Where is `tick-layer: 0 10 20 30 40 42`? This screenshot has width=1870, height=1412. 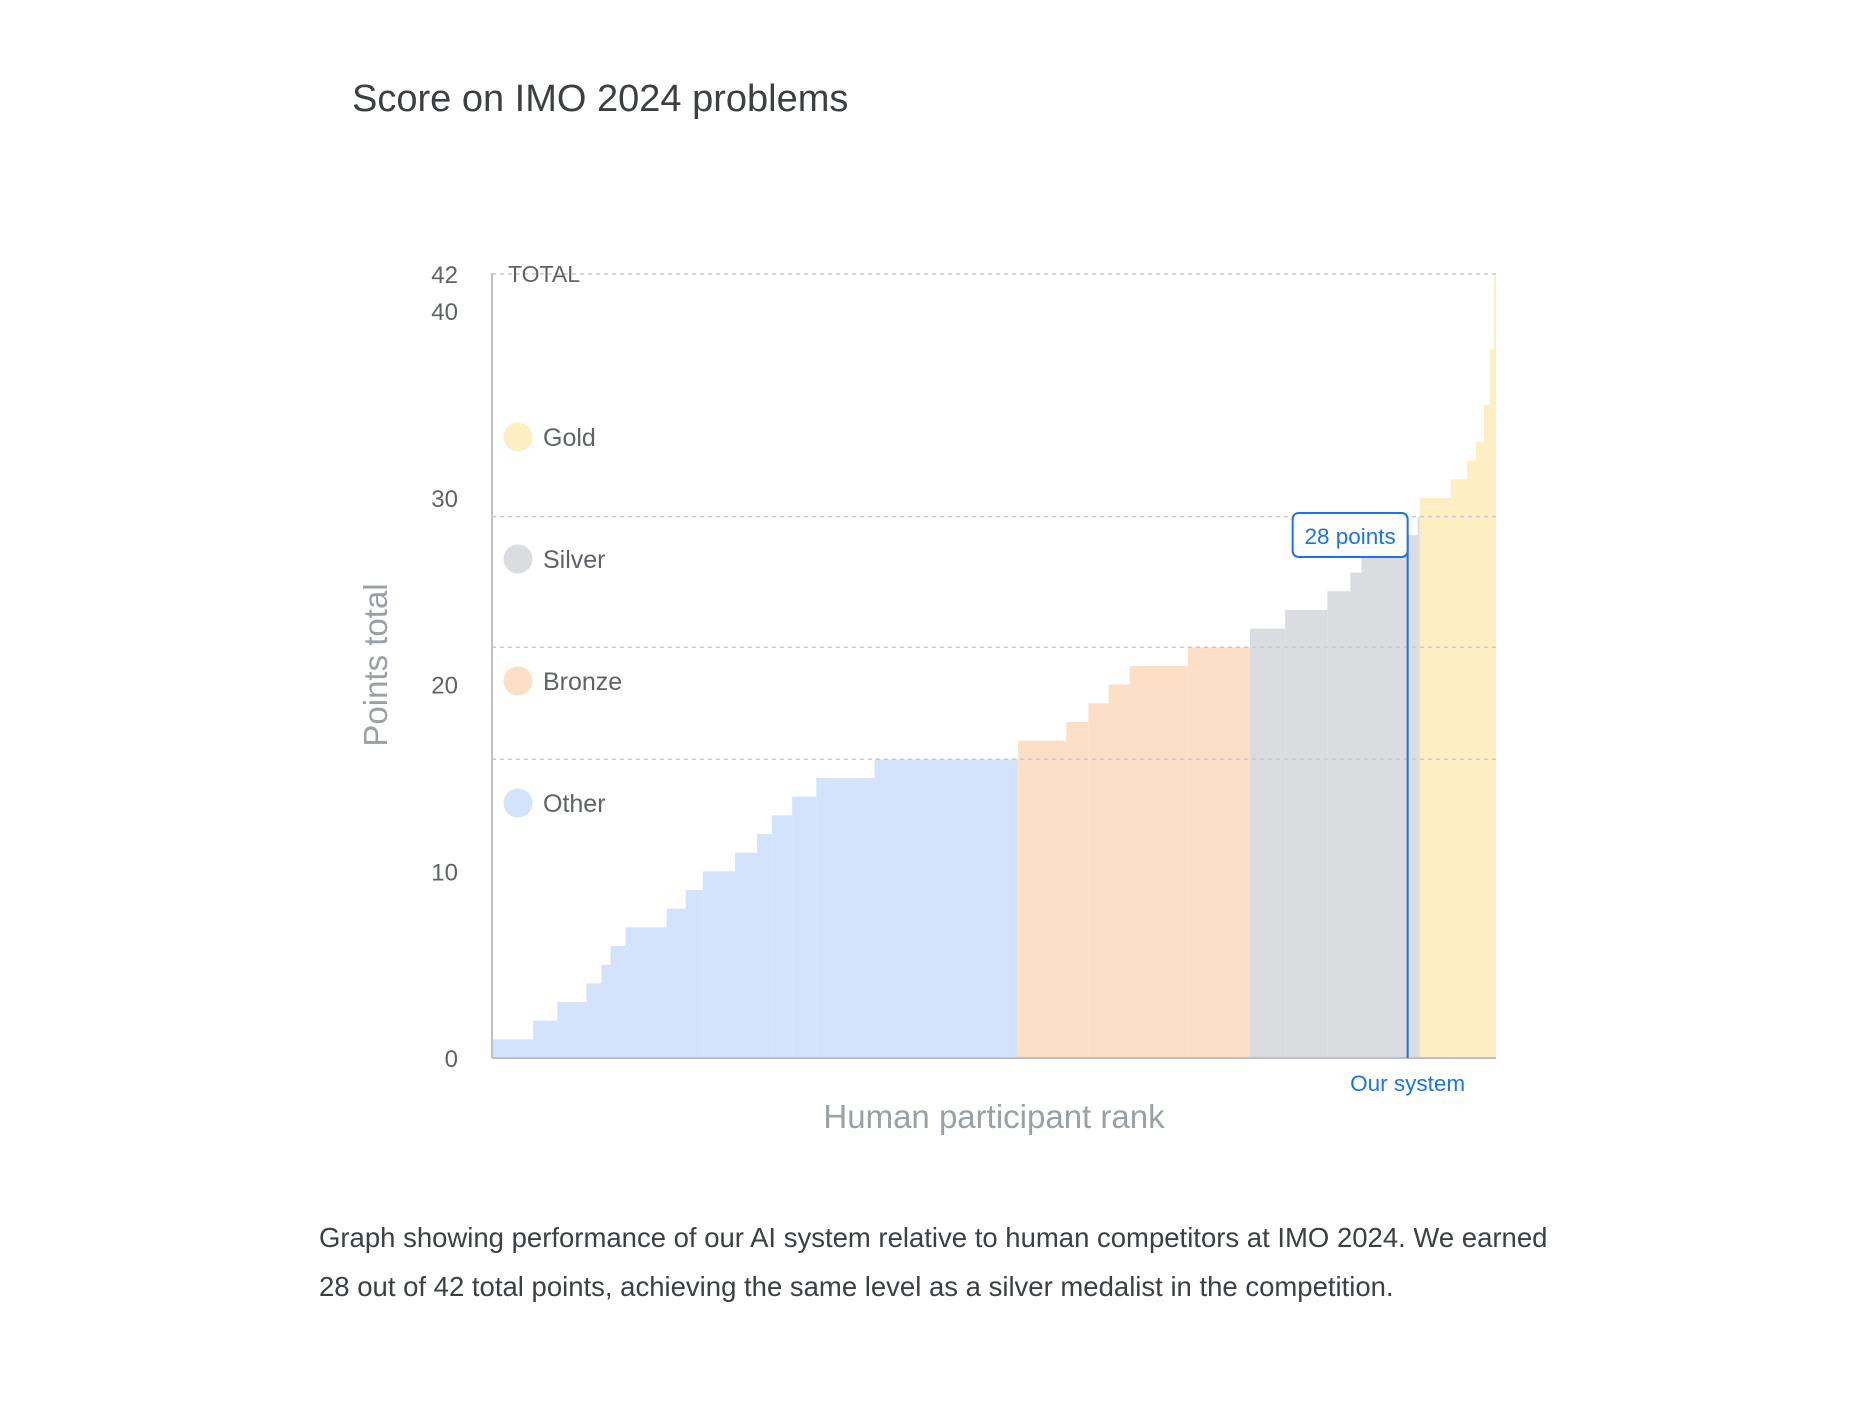
tick-layer: 0 10 20 30 40 42 is located at coordinates (444, 667).